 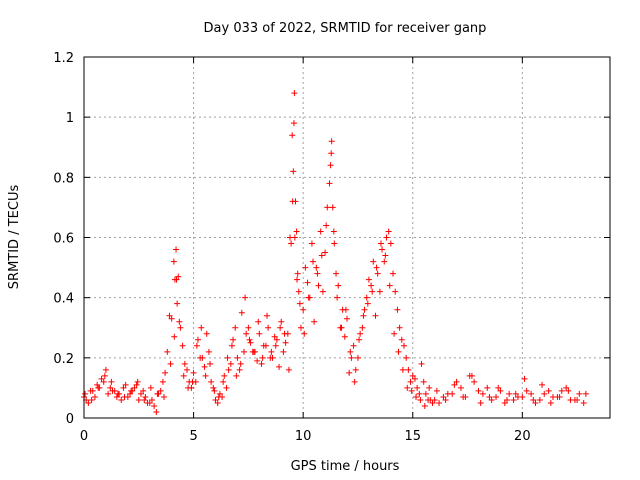 What do you see at coordinates (345, 466) in the screenshot?
I see `x-axis-label: GPS time / hours` at bounding box center [345, 466].